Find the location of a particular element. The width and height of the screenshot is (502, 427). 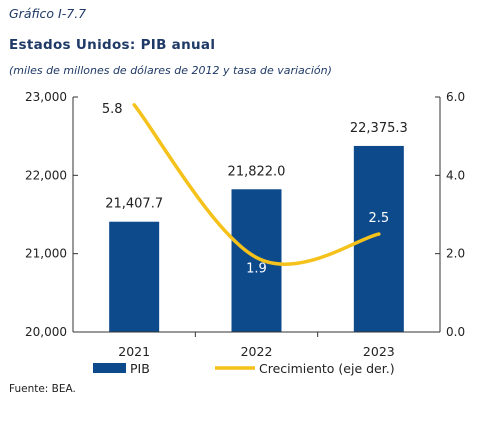

bar-2022 is located at coordinates (256, 260).